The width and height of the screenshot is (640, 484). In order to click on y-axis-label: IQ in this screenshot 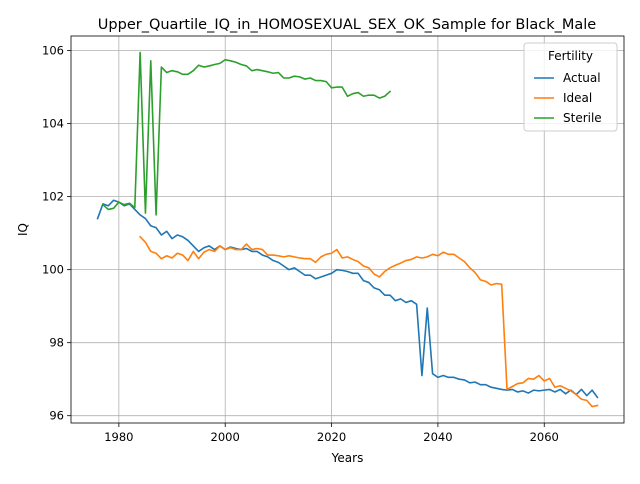, I will do `click(23, 229)`.